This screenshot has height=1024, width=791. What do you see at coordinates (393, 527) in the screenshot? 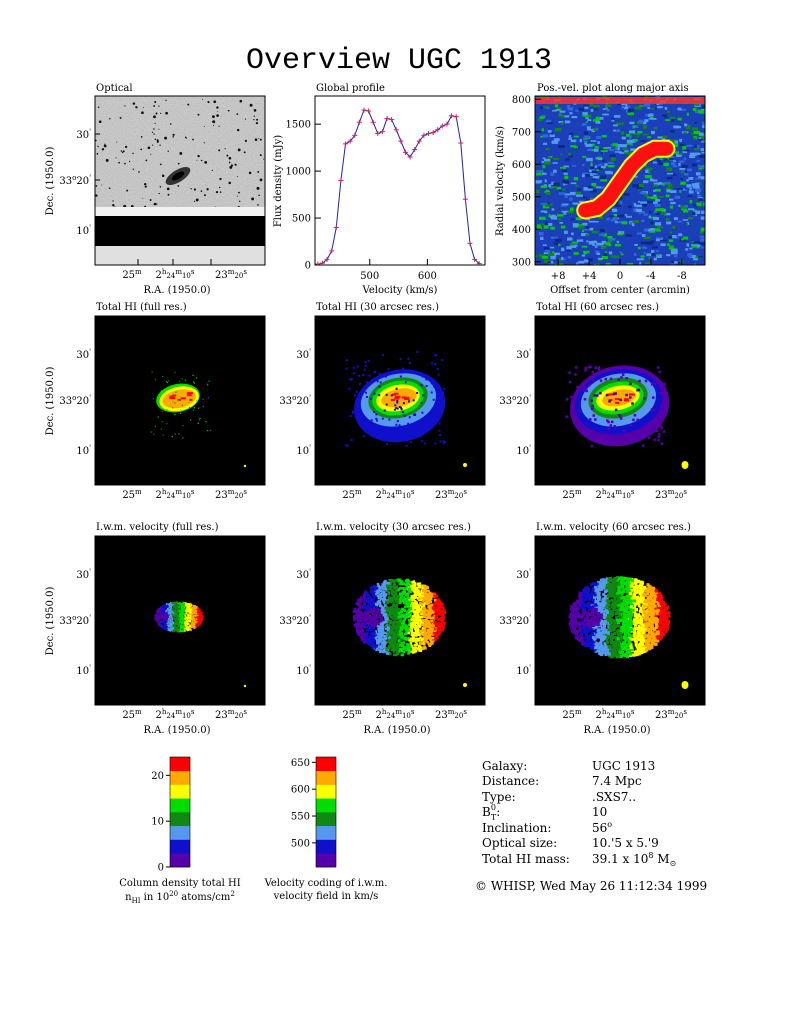
I see `vel-30-title: I.w.m. velocity (30 arcsec res.)` at bounding box center [393, 527].